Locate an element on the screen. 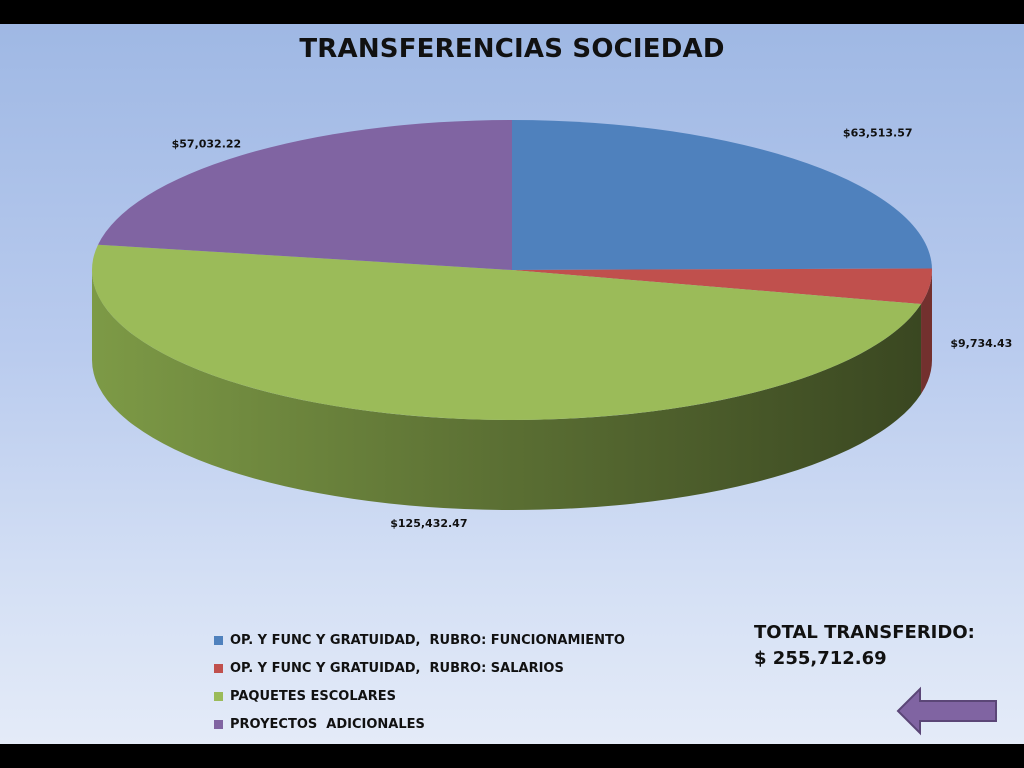  total-box: TOTAL TRANSFERIDO: $ 255,712.69 is located at coordinates (864, 646).